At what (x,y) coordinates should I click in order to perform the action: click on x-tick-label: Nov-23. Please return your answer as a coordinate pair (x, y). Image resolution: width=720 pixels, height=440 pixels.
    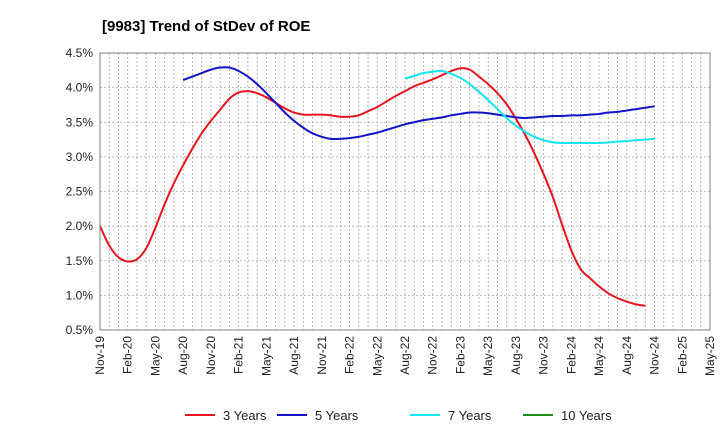
    Looking at the image, I should click on (544, 355).